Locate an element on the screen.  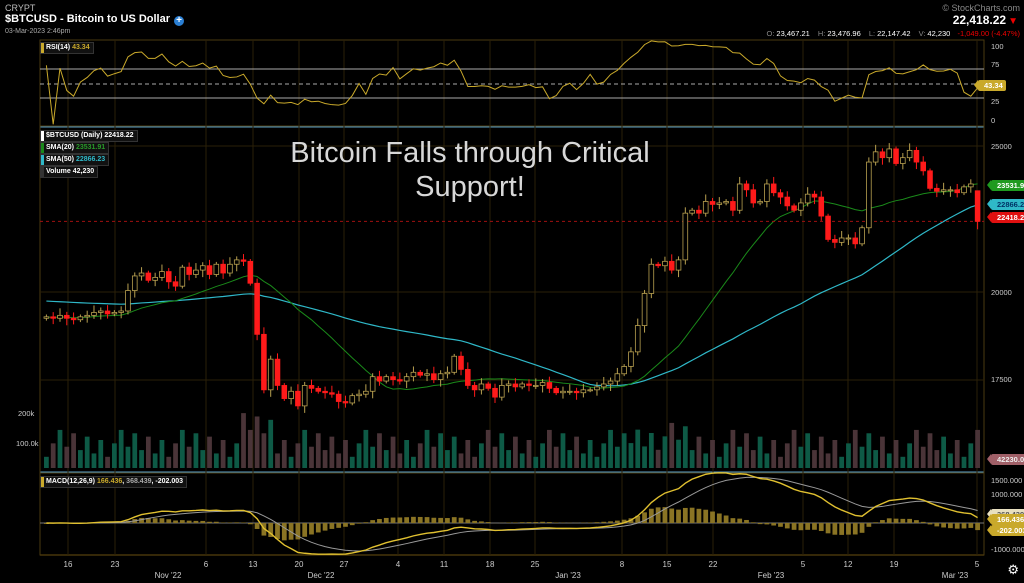
volume-legend: Volume 42,230 is located at coordinates (69, 172).